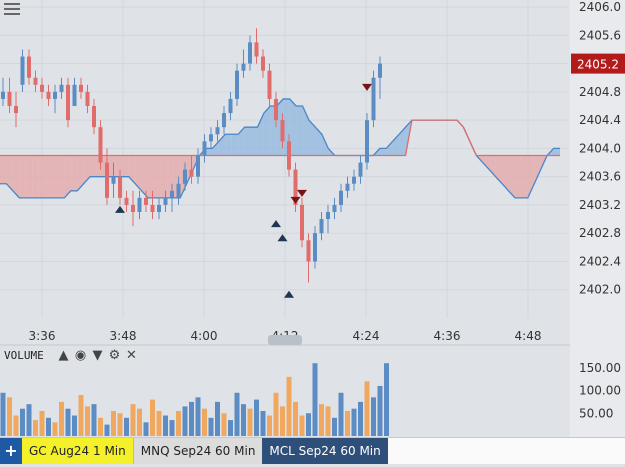  I want to click on y-tick-label: 2402.4, so click(600, 261).